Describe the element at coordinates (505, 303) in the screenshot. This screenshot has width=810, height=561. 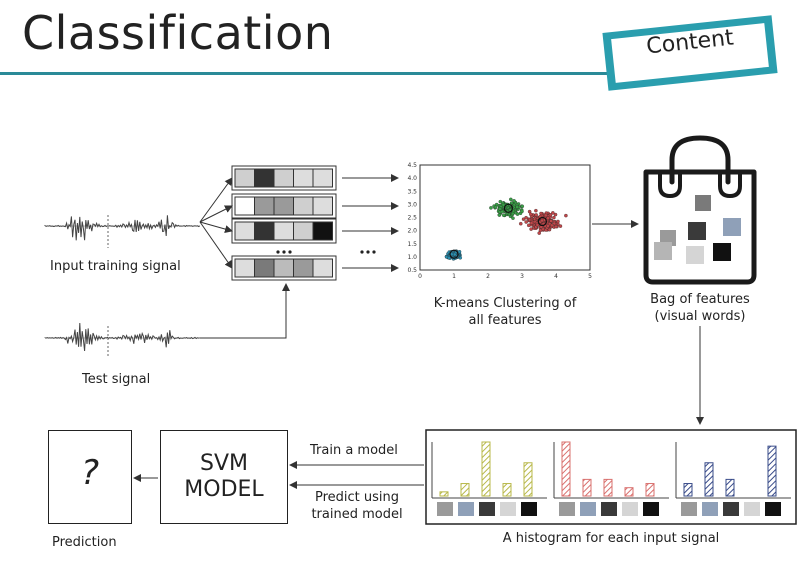
I see `kmeans-caption-line1: K-means Clustering of` at that location.